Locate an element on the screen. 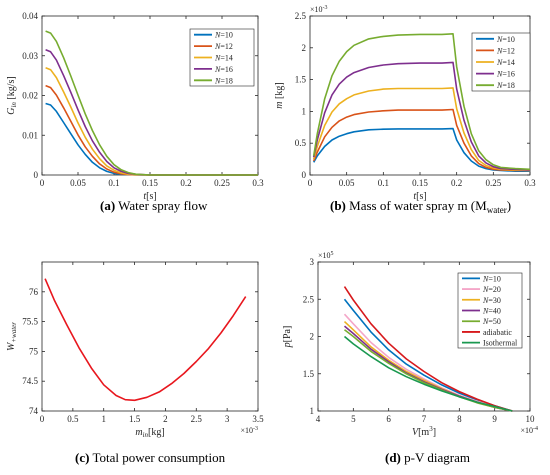  caption-text: Water spray flow is located at coordinates (161, 205).